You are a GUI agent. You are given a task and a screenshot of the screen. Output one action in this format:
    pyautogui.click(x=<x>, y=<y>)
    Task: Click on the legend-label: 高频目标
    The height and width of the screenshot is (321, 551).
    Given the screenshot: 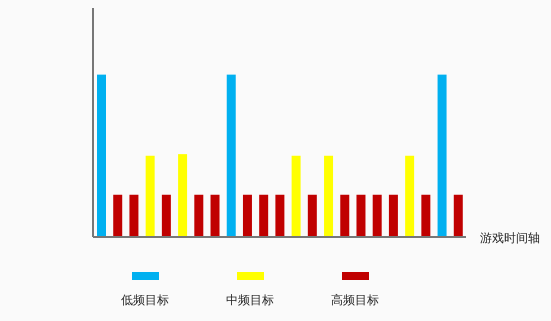 What is the action you would take?
    pyautogui.click(x=355, y=300)
    